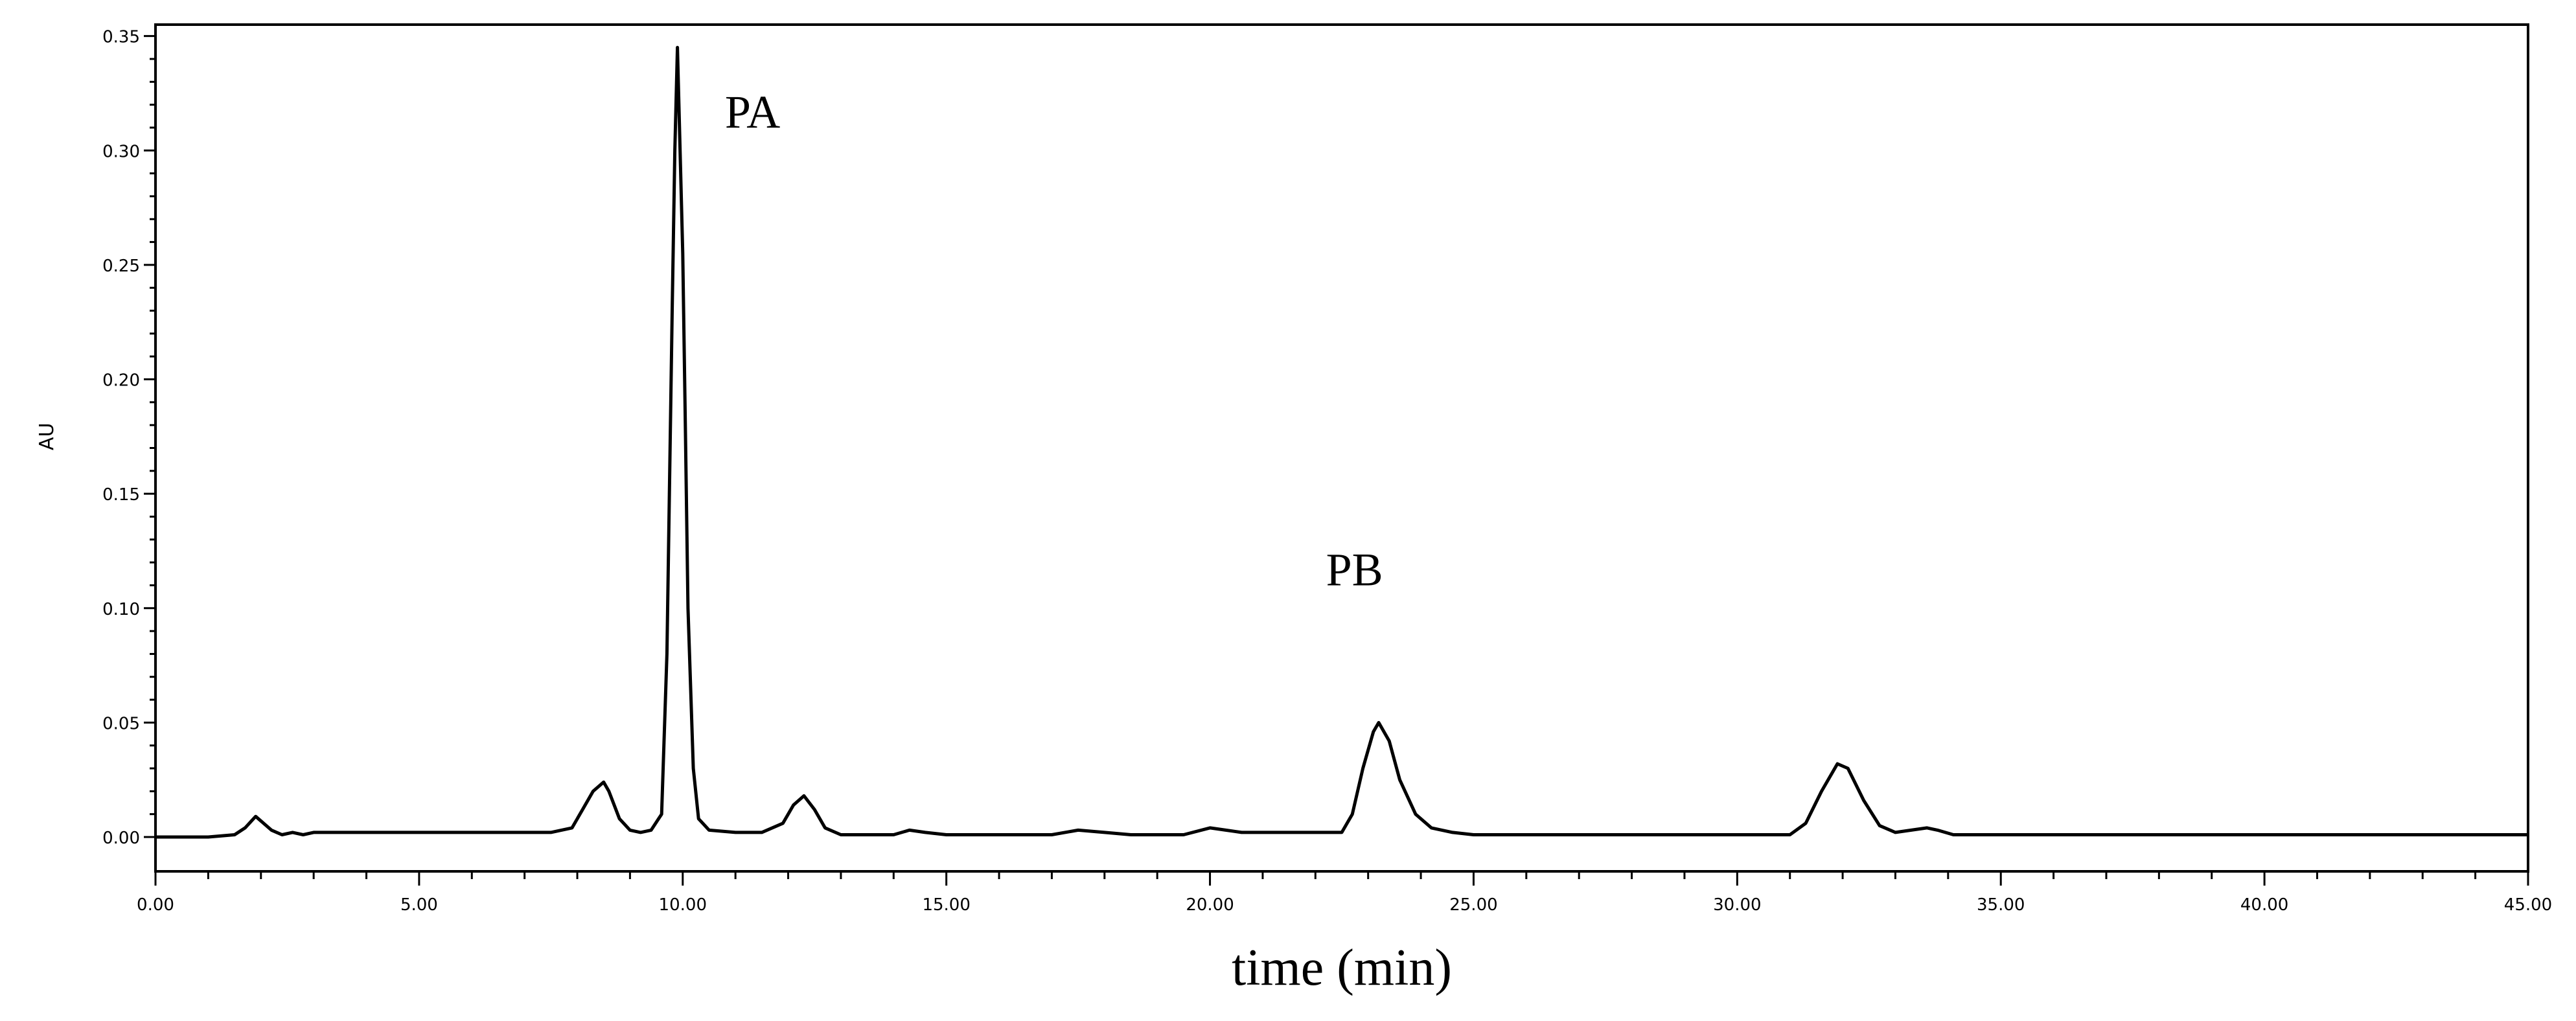 The width and height of the screenshot is (2576, 1021). I want to click on y-tick-label: 0.35, so click(121, 37).